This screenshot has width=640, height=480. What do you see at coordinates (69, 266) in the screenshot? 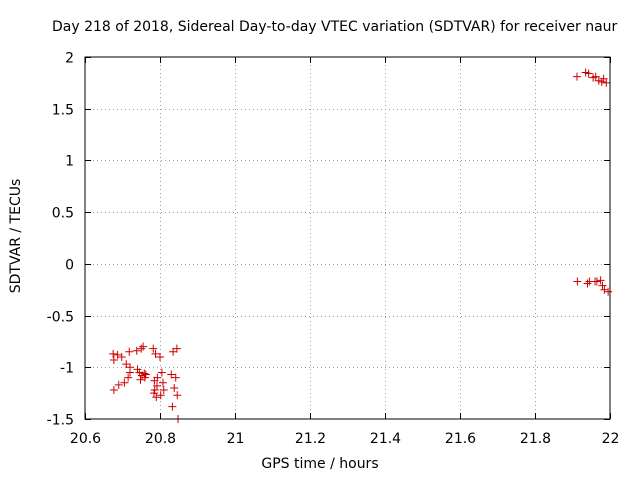
I see `y-tick-label: 0` at bounding box center [69, 266].